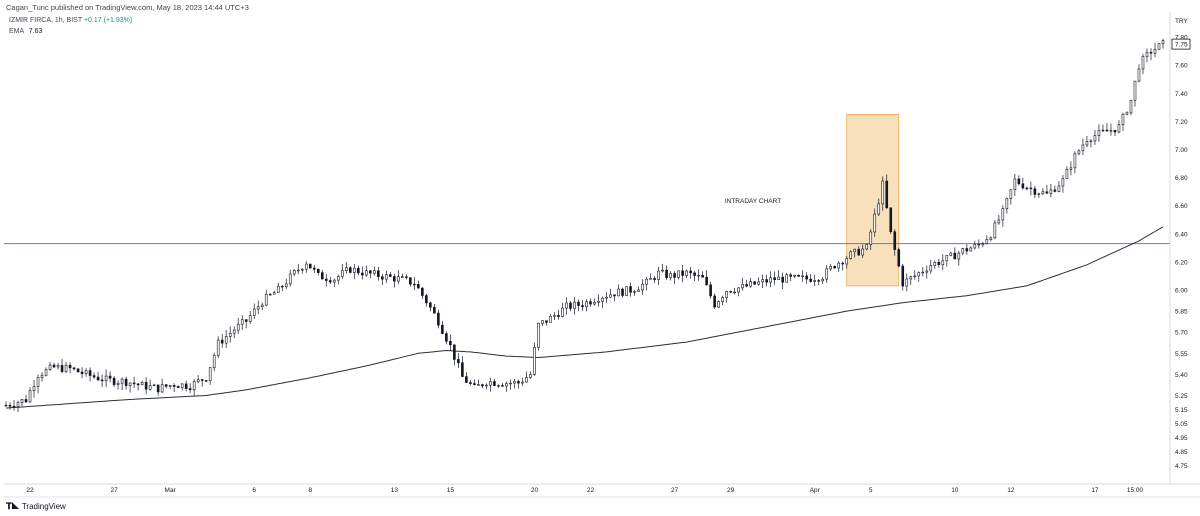  Describe the element at coordinates (108, 20) in the screenshot. I see `price-change: +0.17 (+1.93%)` at that location.